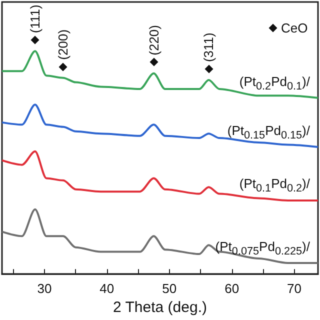 This screenshot has height=320, width=320. I want to click on series-label: (Pt$_{0.15}$Pd$_{0.15}$)/, so click(268, 133).